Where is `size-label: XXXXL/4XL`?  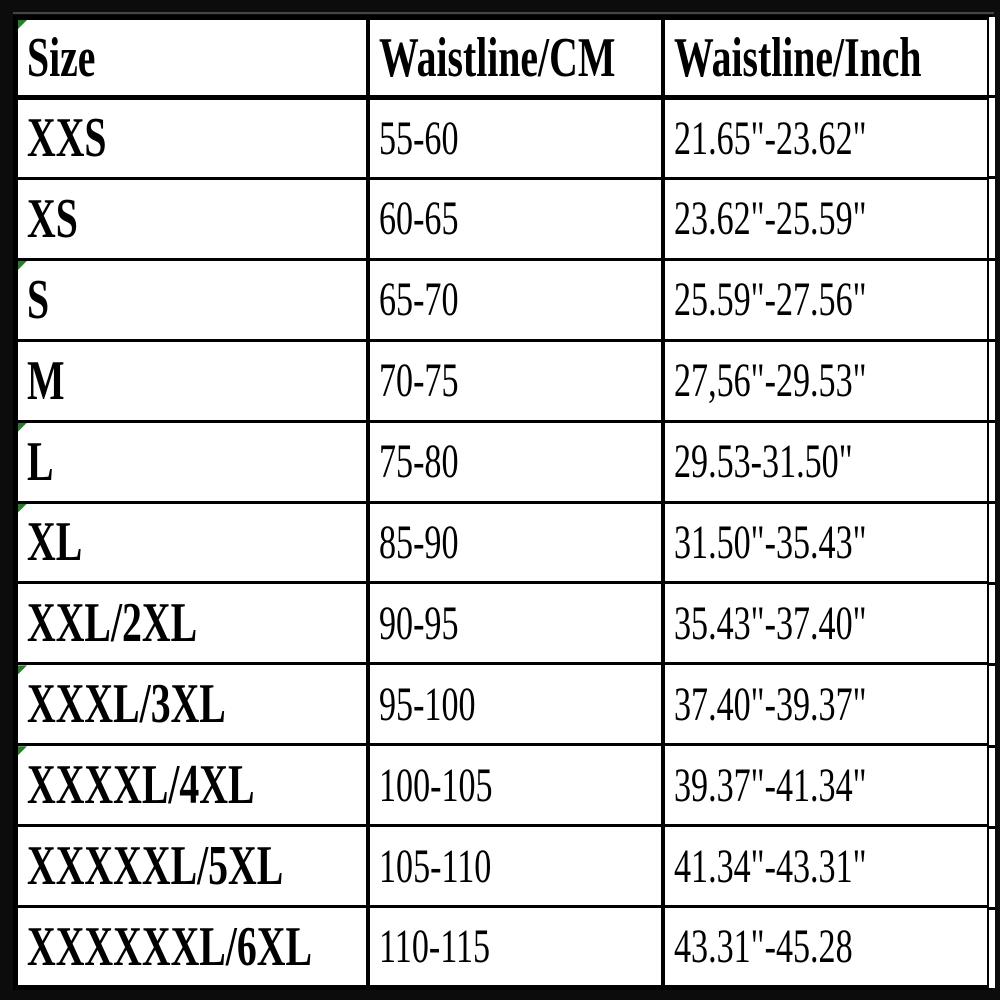
size-label: XXXXL/4XL is located at coordinates (141, 785).